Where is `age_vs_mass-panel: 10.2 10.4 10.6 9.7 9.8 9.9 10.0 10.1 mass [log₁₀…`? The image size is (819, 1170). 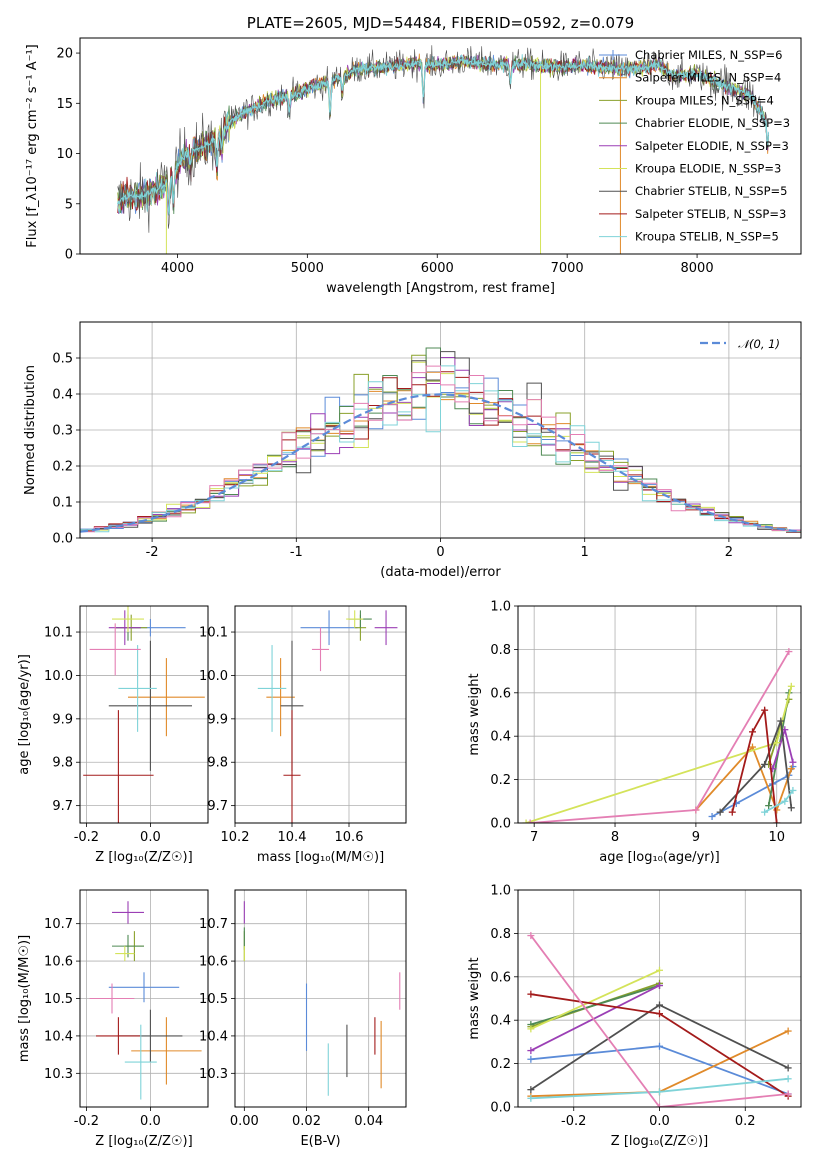
age_vs_mass-panel: 10.2 10.4 10.6 9.7 9.8 9.9 10.0 10.1 mass [log₁₀… is located at coordinates (303, 735).